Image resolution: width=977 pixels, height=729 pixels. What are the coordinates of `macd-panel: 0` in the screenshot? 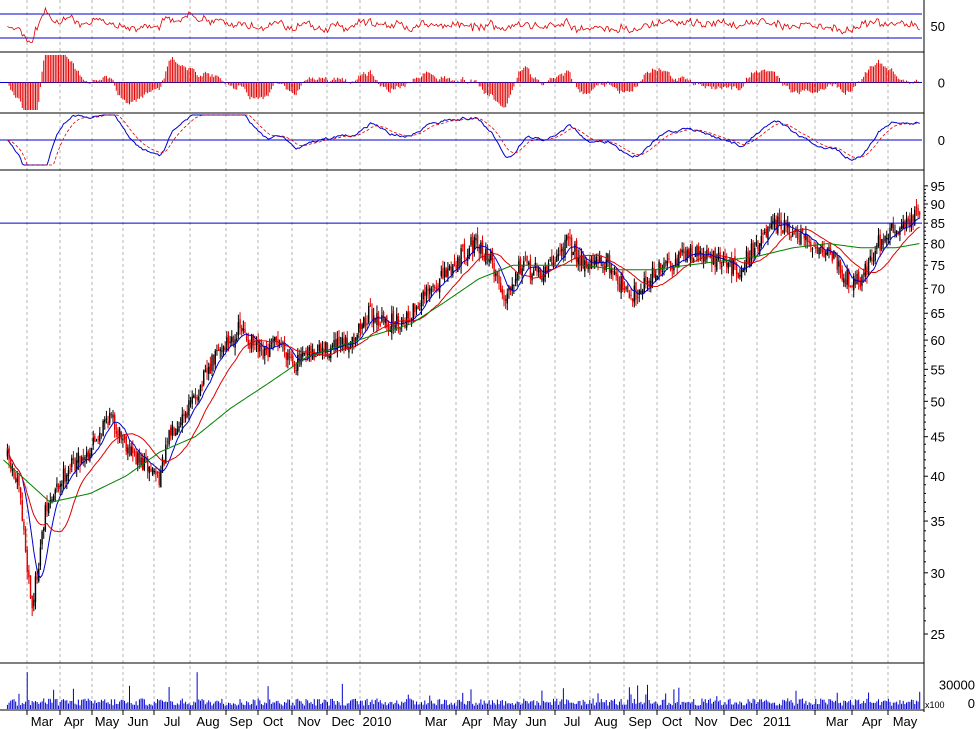 It's located at (472, 140).